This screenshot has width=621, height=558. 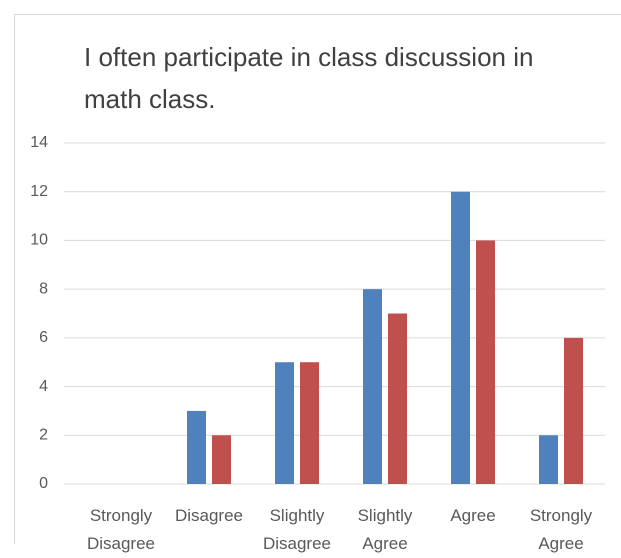 I want to click on x-tick-label: Strongly Disagree, so click(x=121, y=530).